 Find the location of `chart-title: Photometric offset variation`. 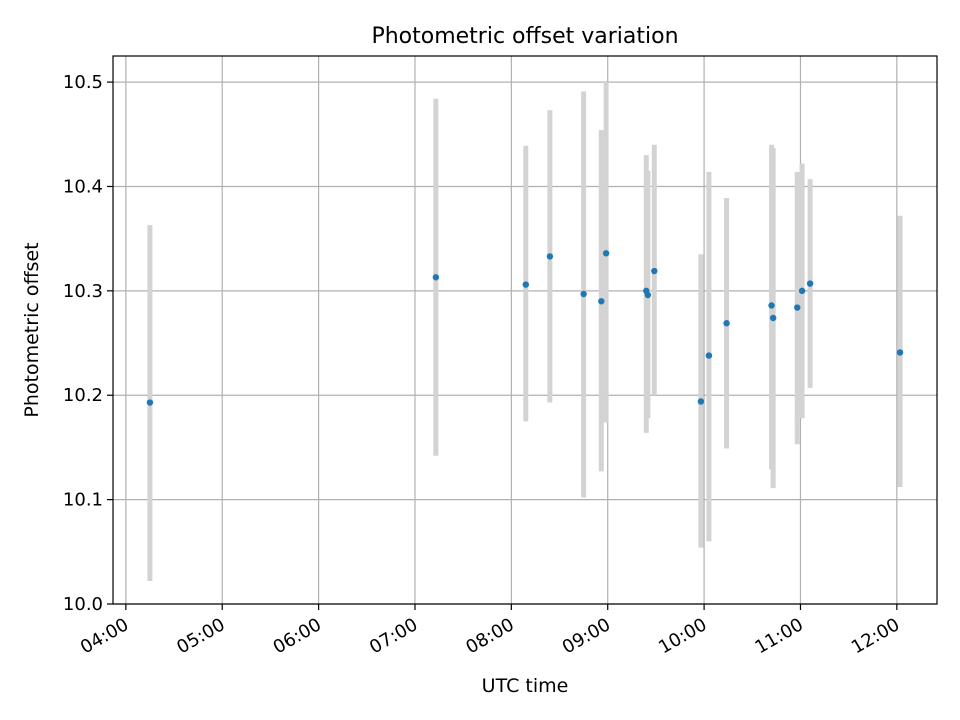

chart-title: Photometric offset variation is located at coordinates (524, 36).